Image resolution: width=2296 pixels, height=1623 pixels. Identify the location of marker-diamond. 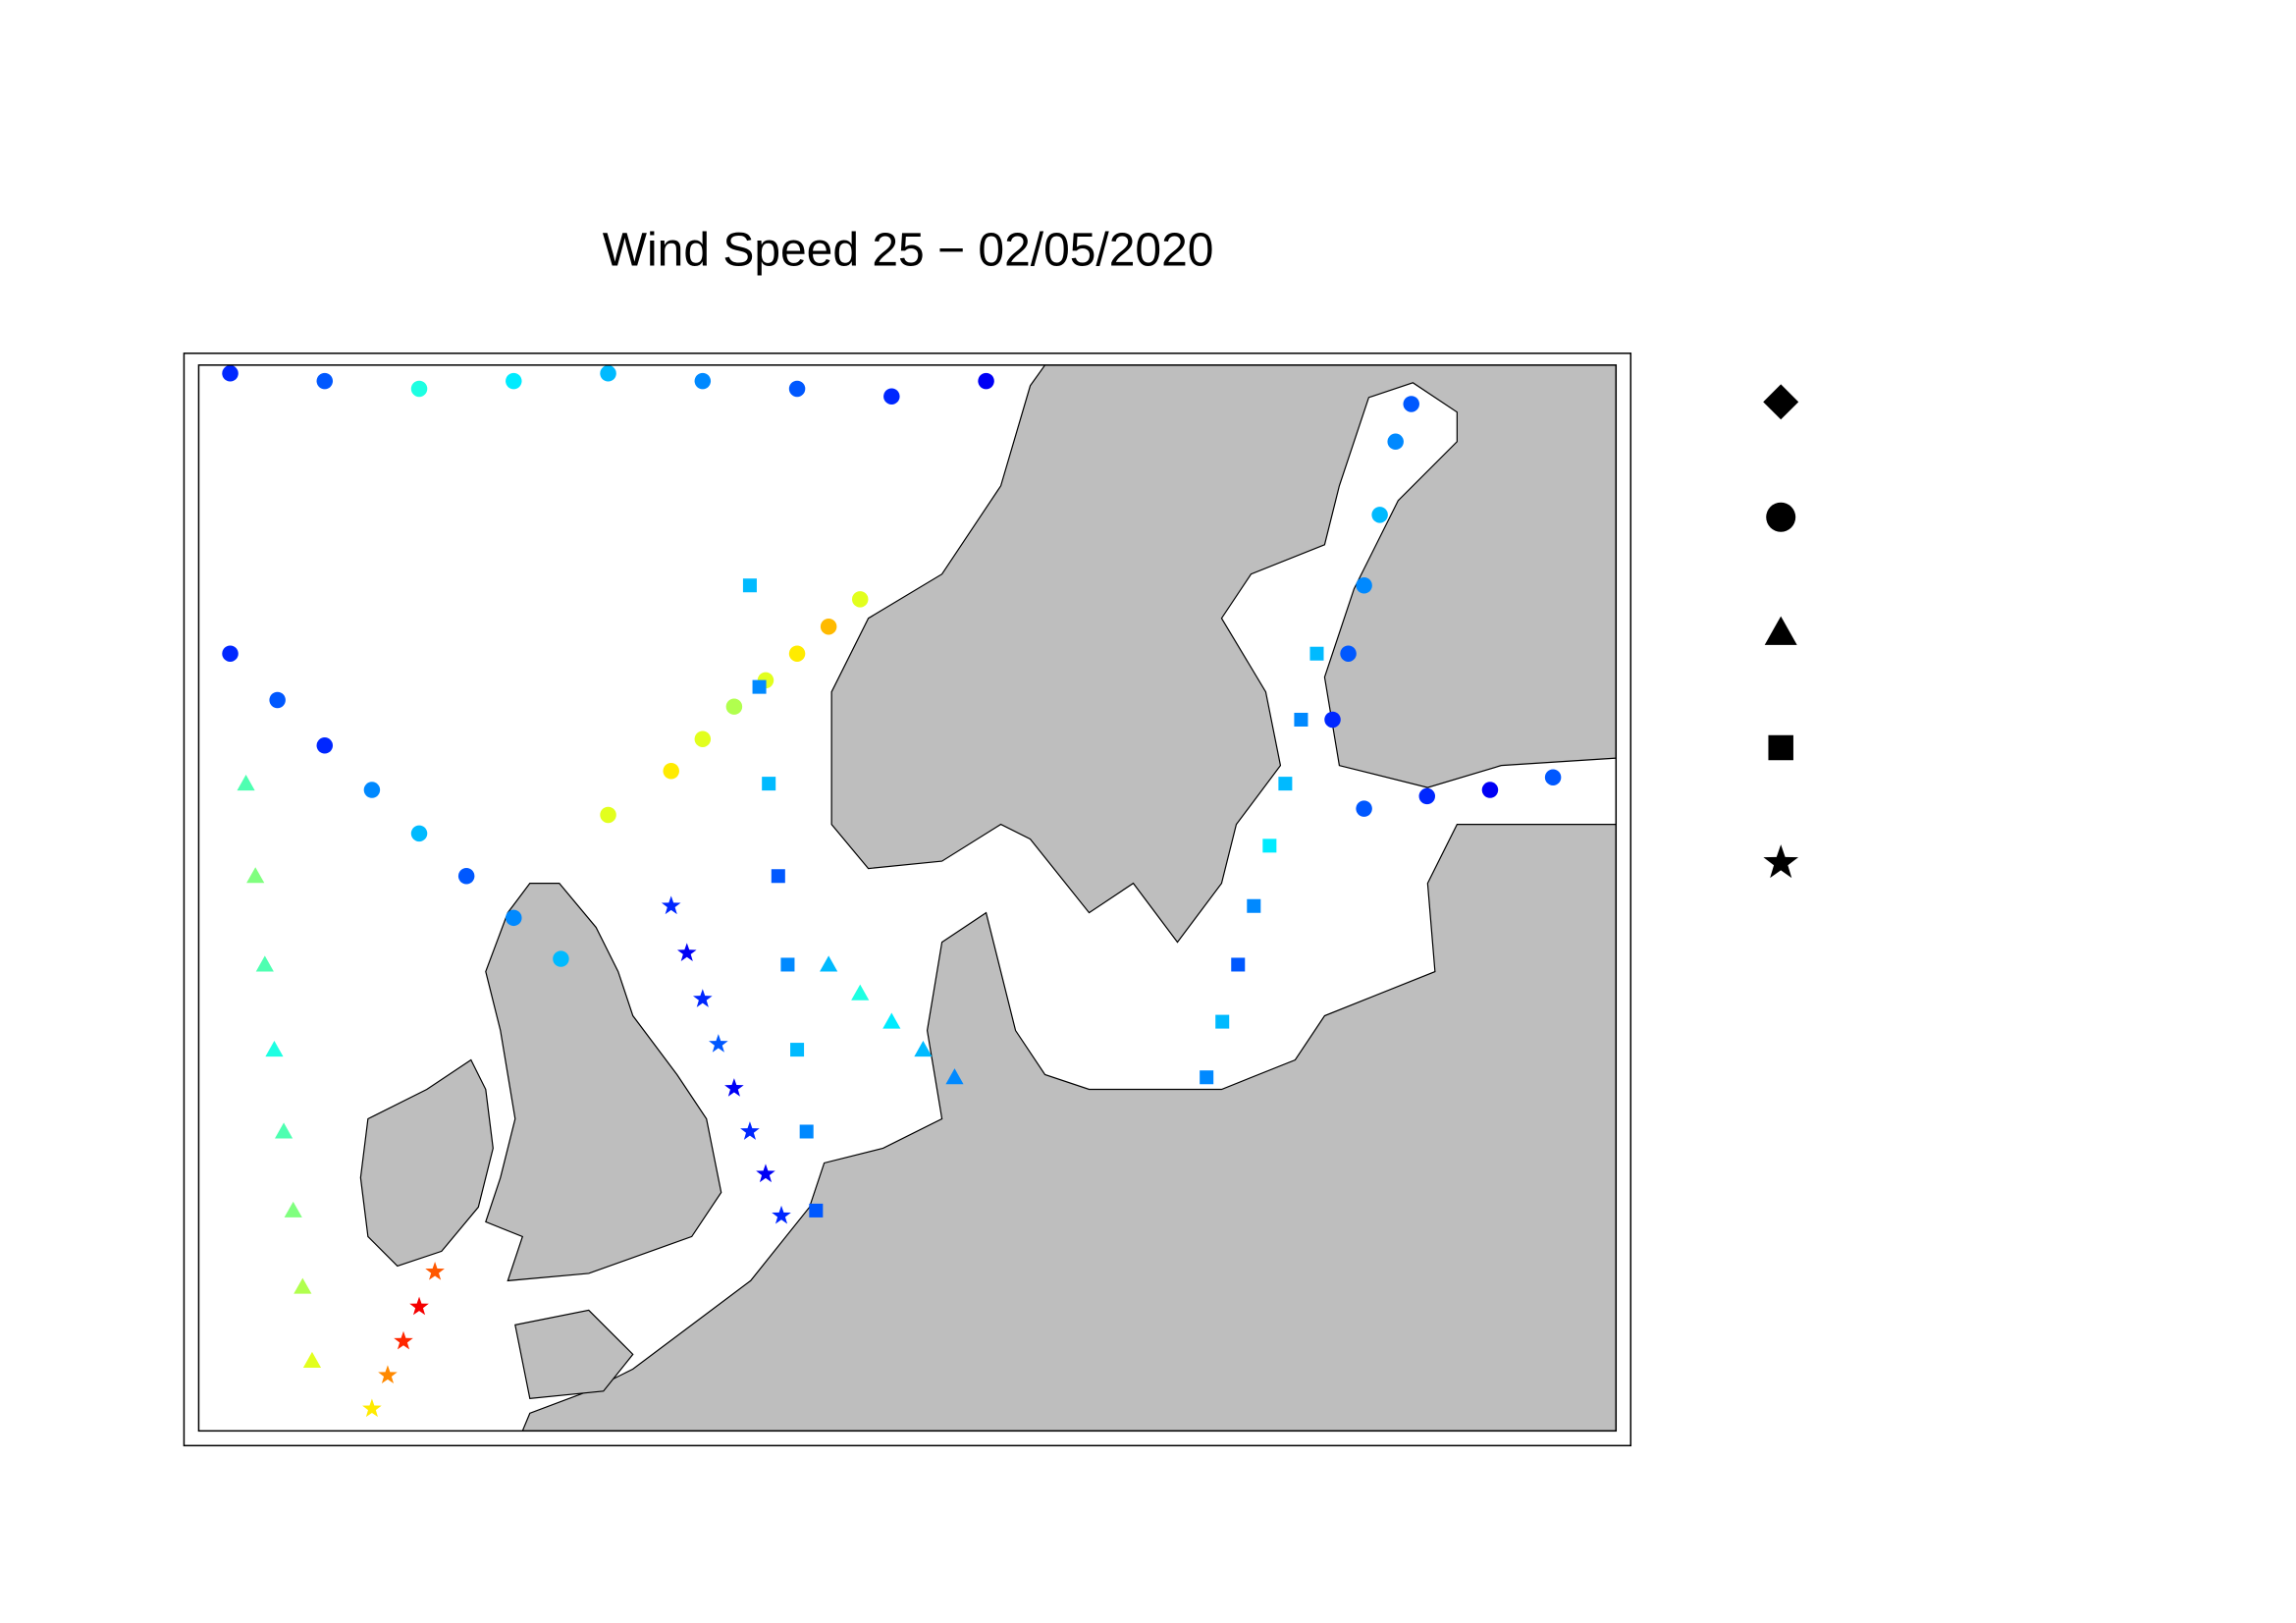
(1781, 402).